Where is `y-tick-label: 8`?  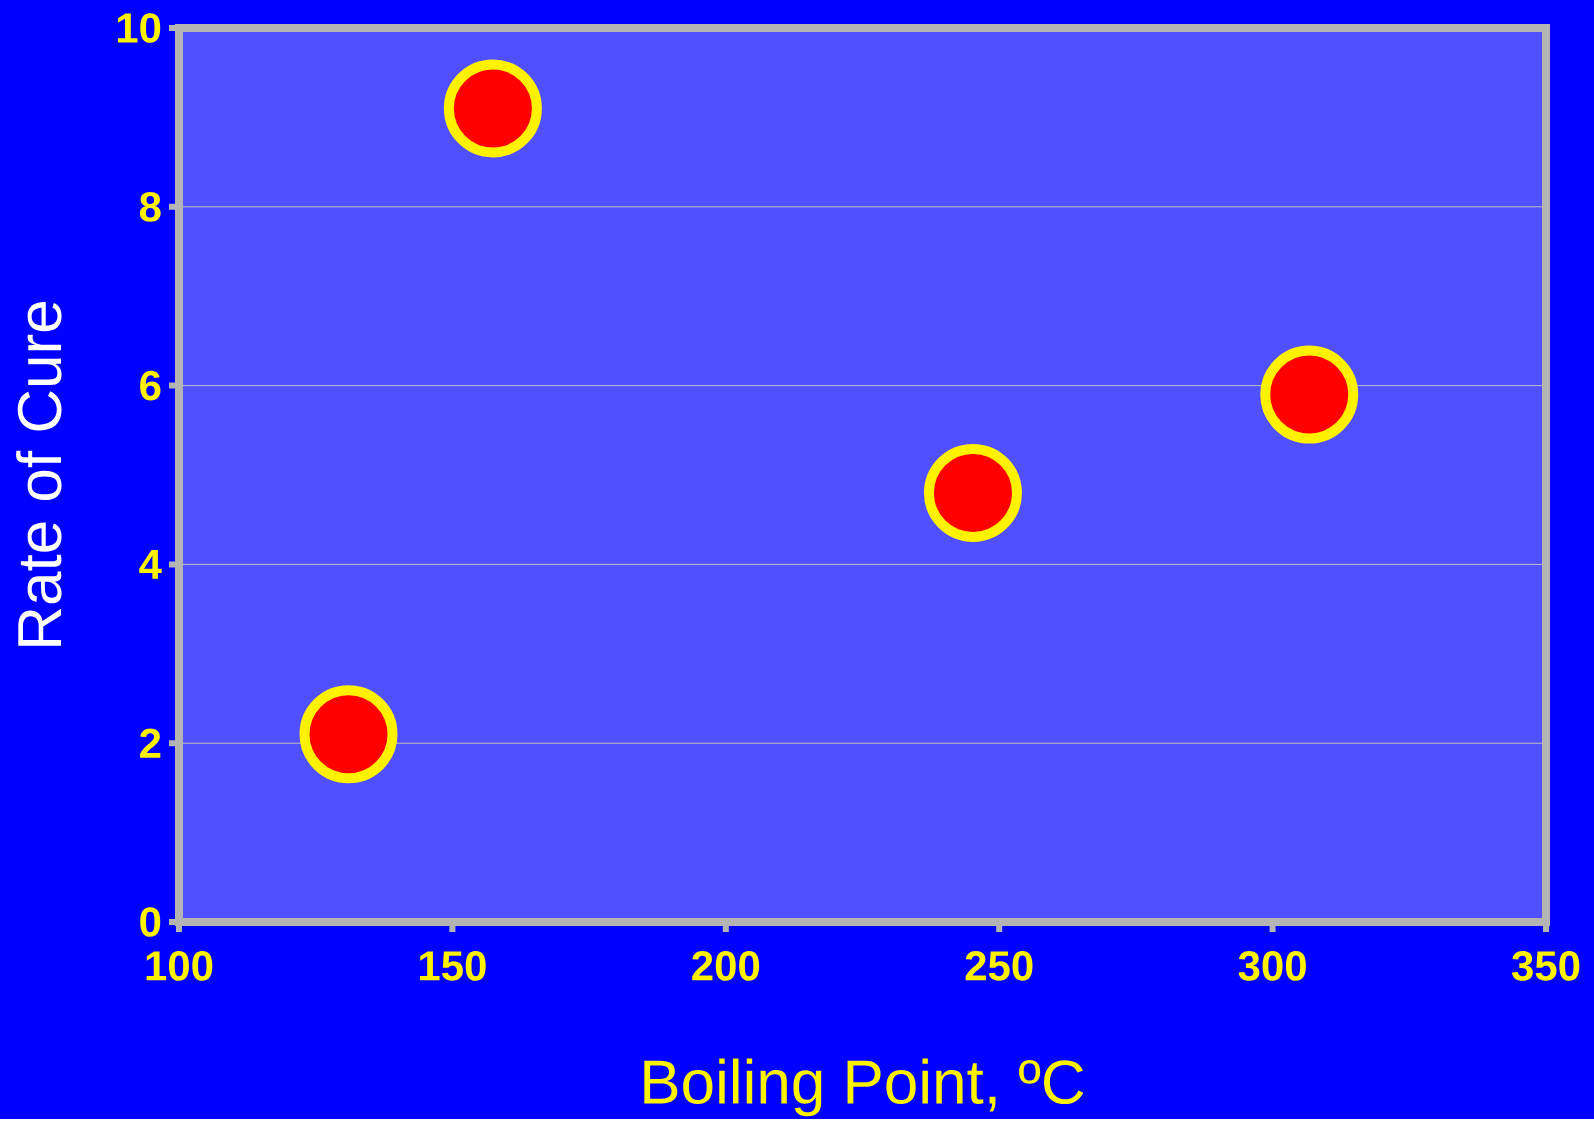 y-tick-label: 8 is located at coordinates (150, 206).